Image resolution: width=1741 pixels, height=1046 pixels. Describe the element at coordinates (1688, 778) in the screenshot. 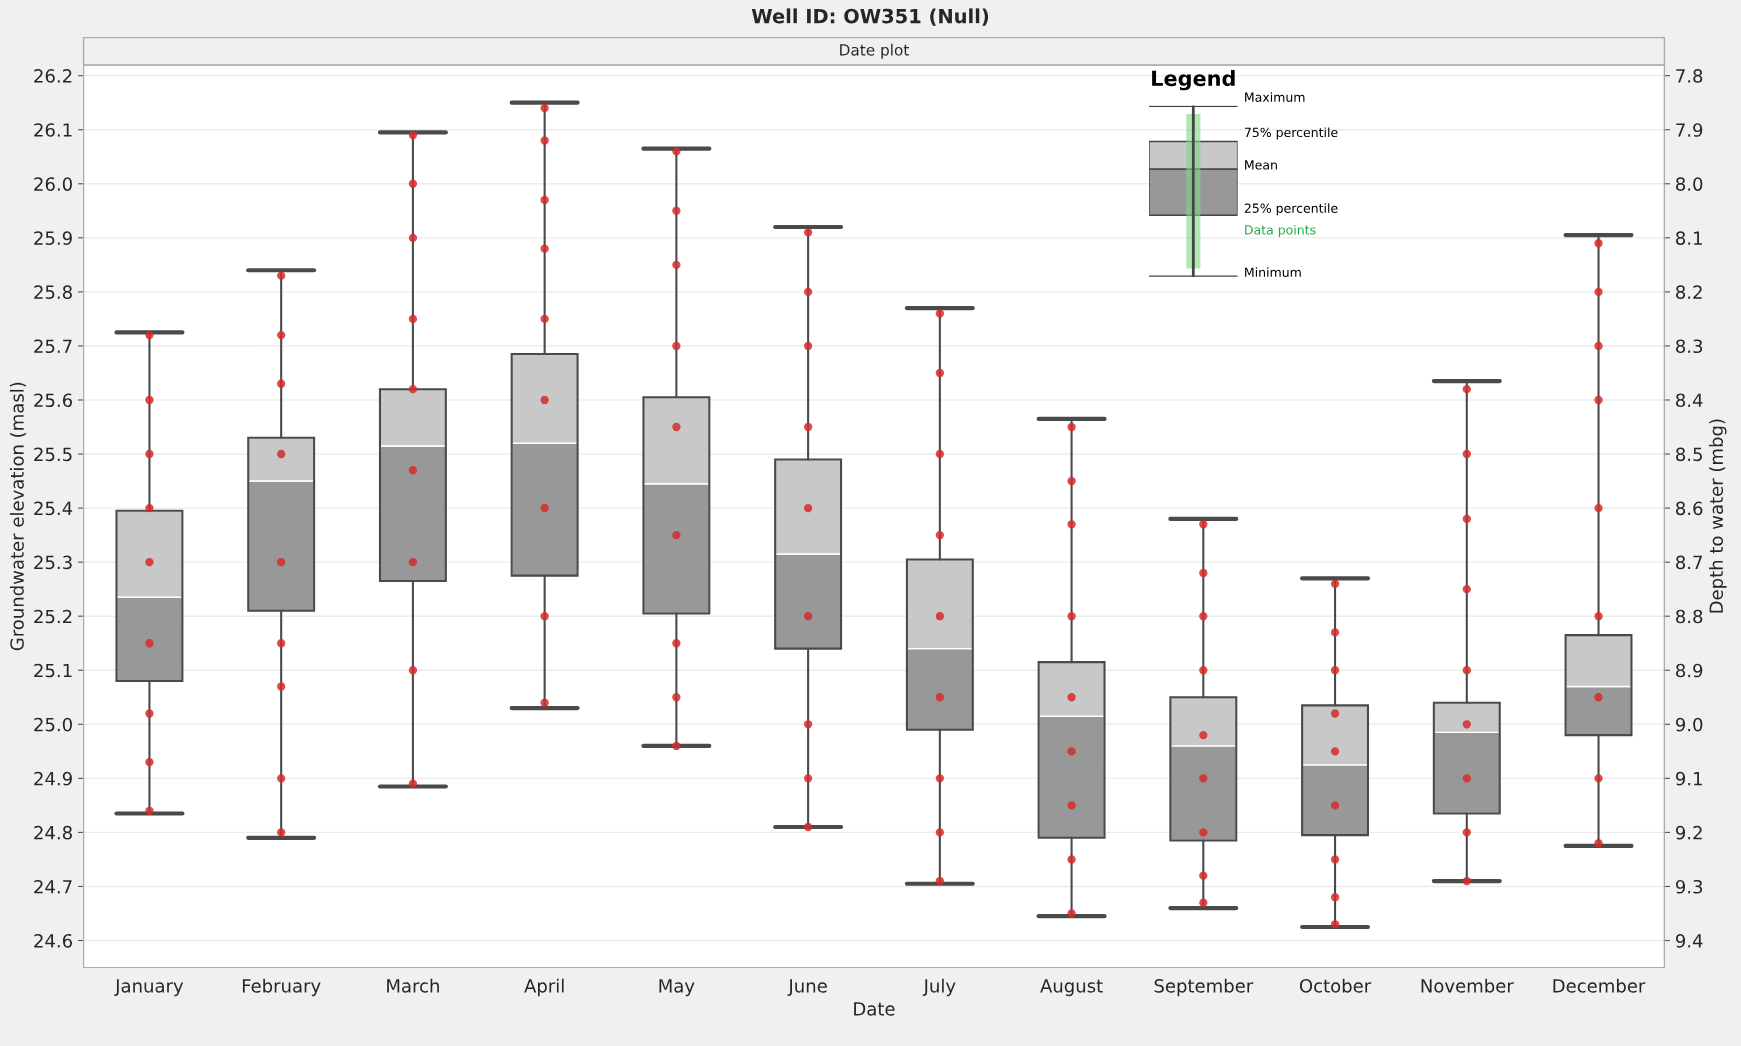

I see `y2-tick-label: 9.1` at that location.